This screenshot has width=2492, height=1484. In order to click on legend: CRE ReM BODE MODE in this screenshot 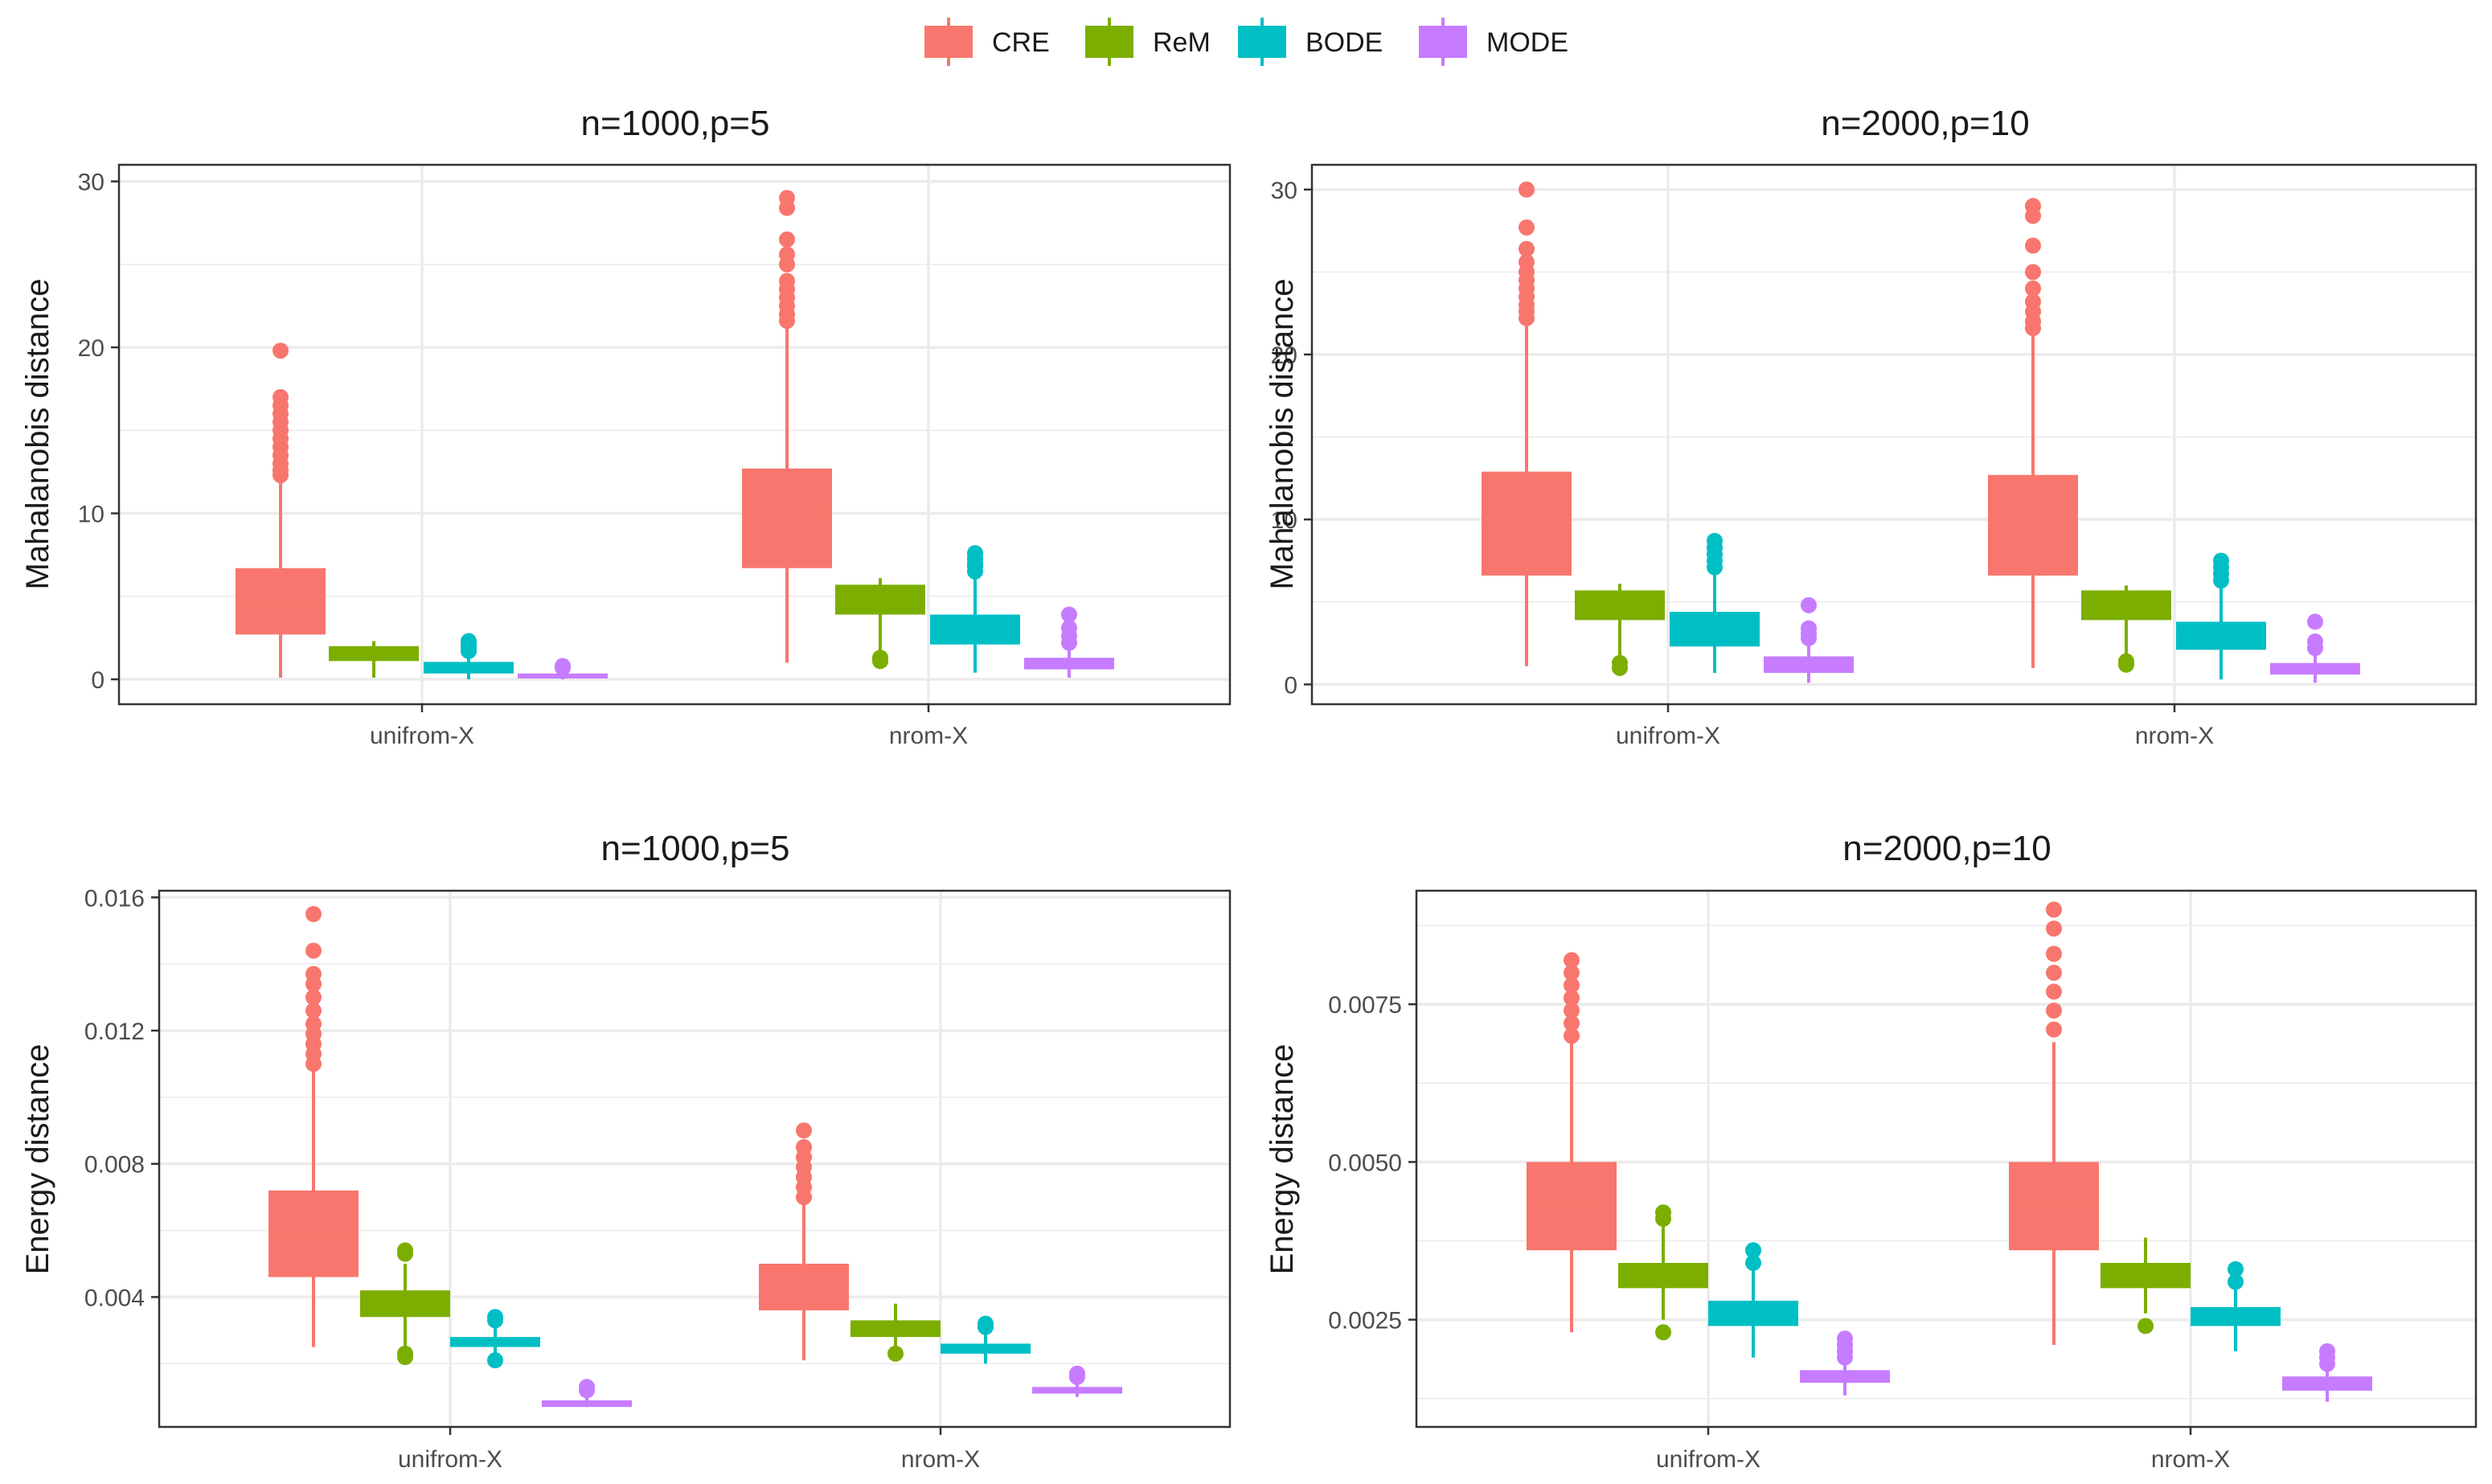, I will do `click(1246, 42)`.